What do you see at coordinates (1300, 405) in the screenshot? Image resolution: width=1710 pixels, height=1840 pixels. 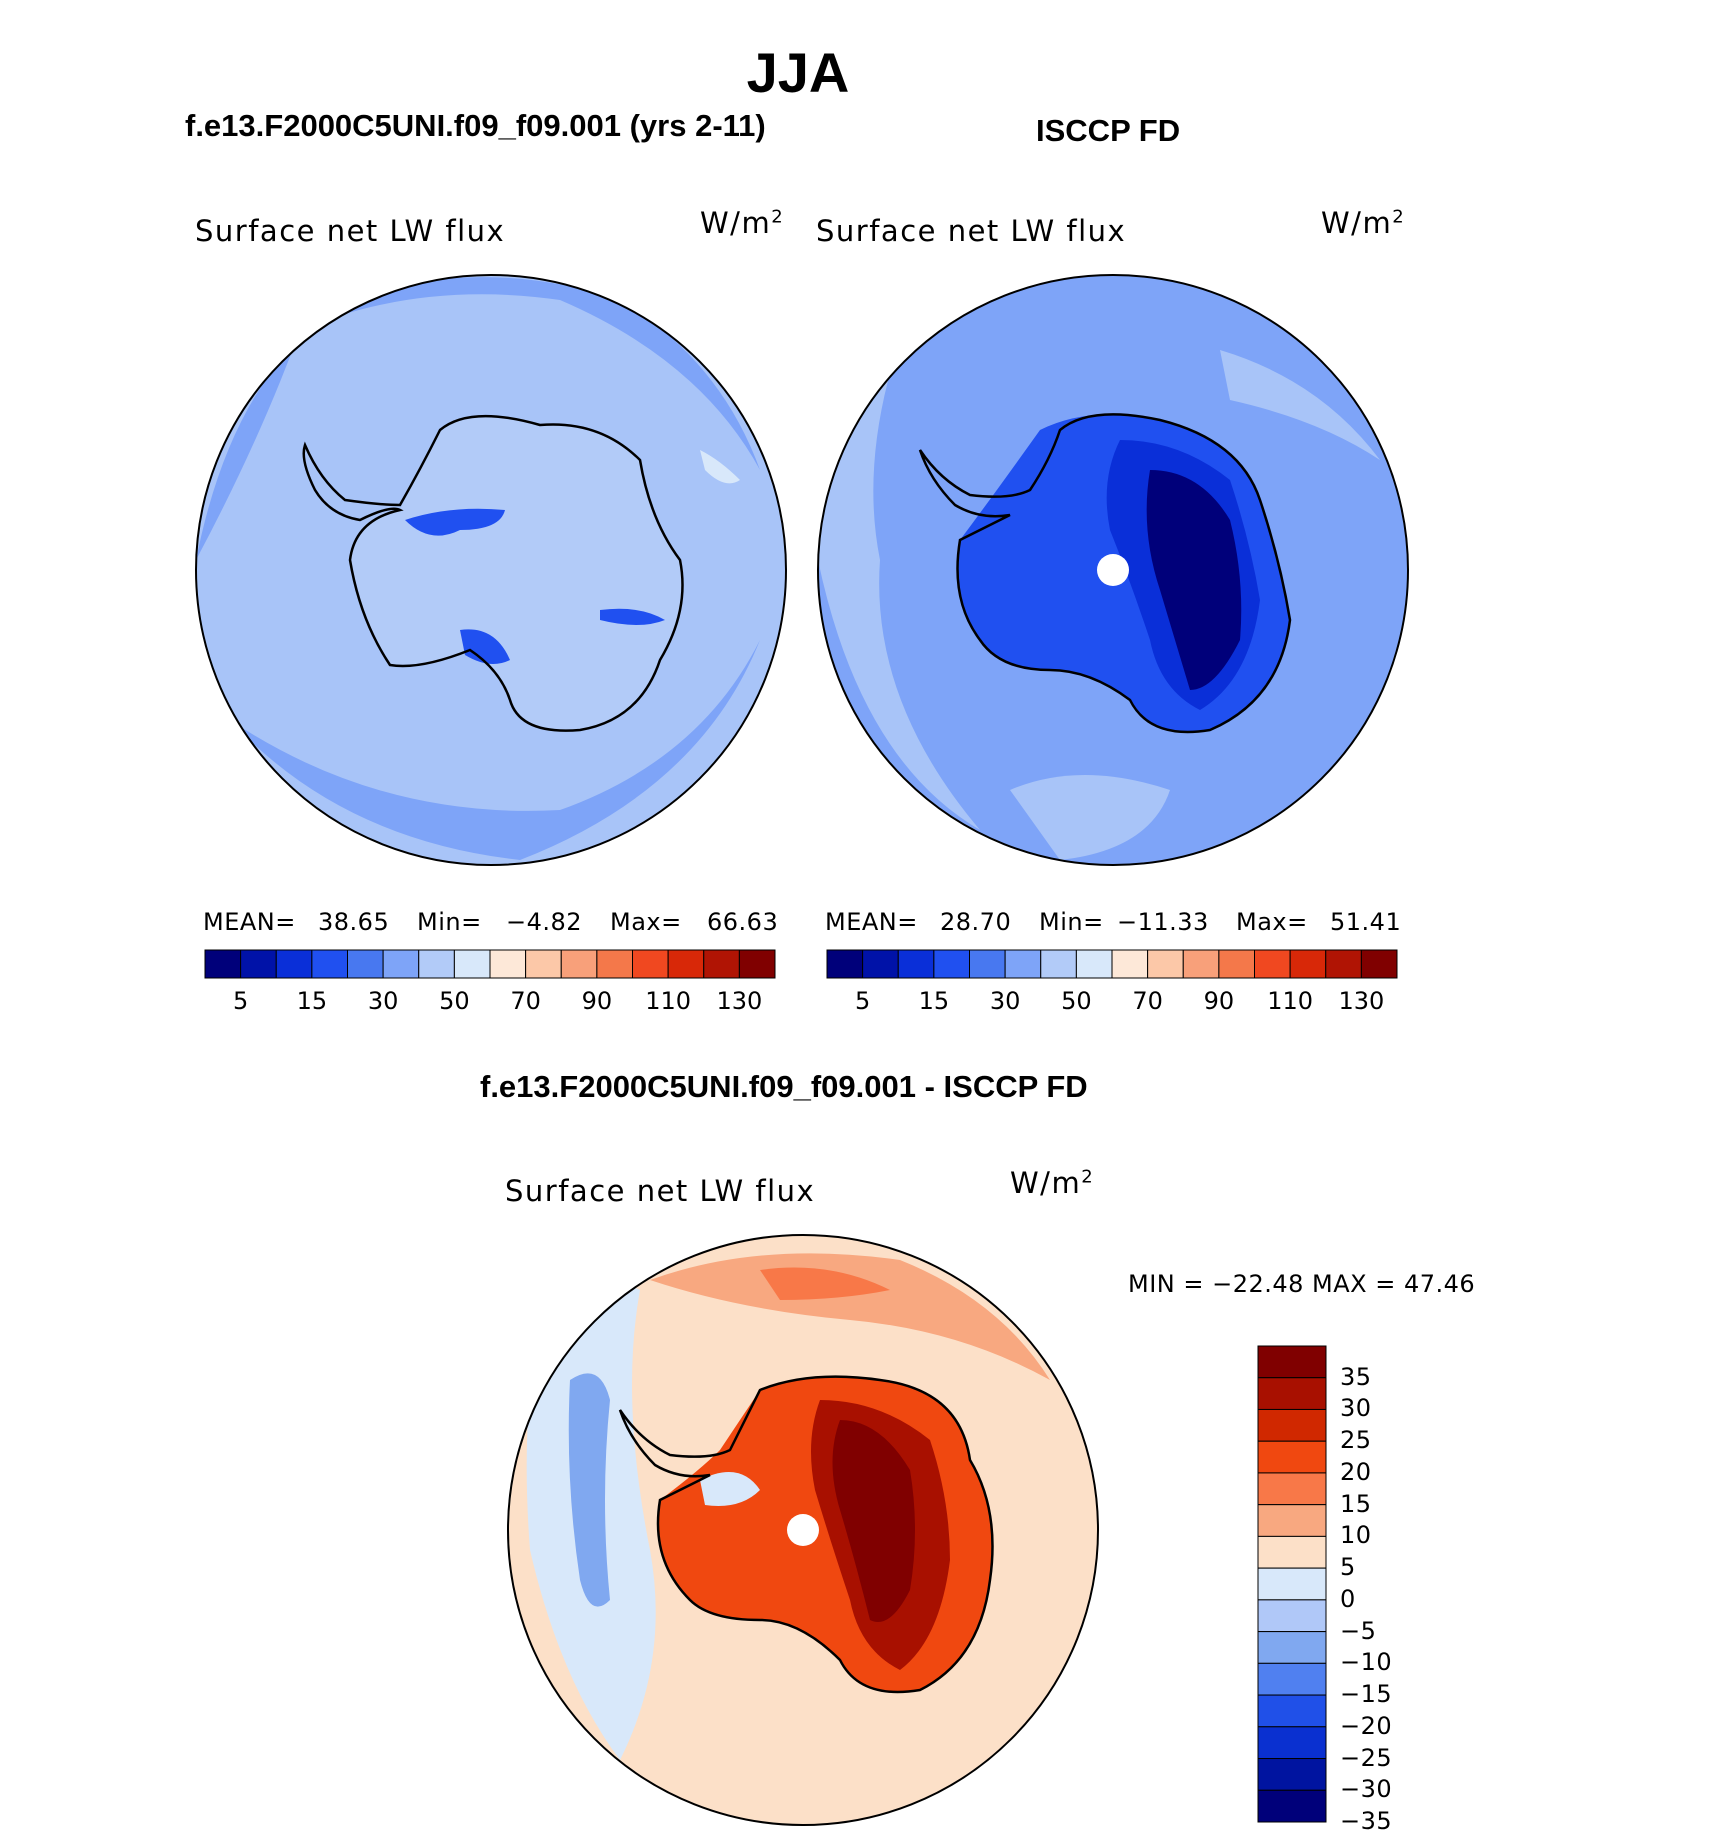 I see `panel-2-ocean-light-north` at bounding box center [1300, 405].